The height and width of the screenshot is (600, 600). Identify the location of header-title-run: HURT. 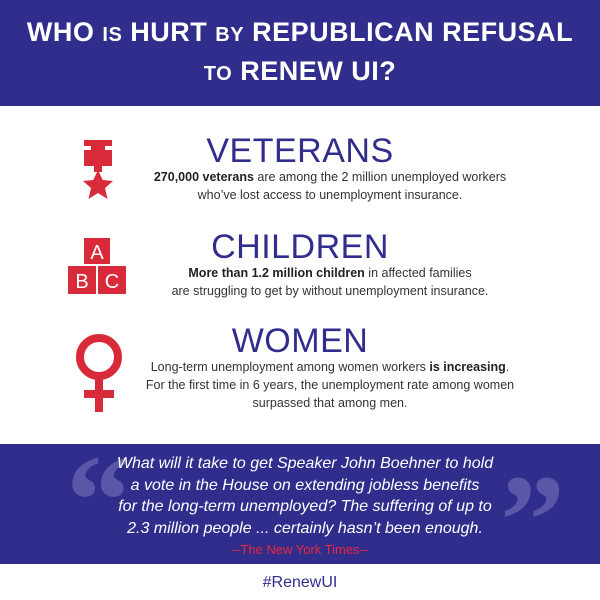
(169, 32).